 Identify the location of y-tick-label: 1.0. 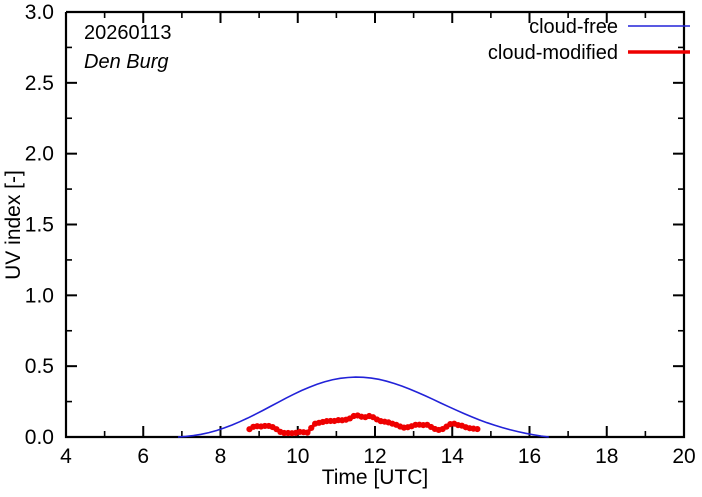
(39, 295).